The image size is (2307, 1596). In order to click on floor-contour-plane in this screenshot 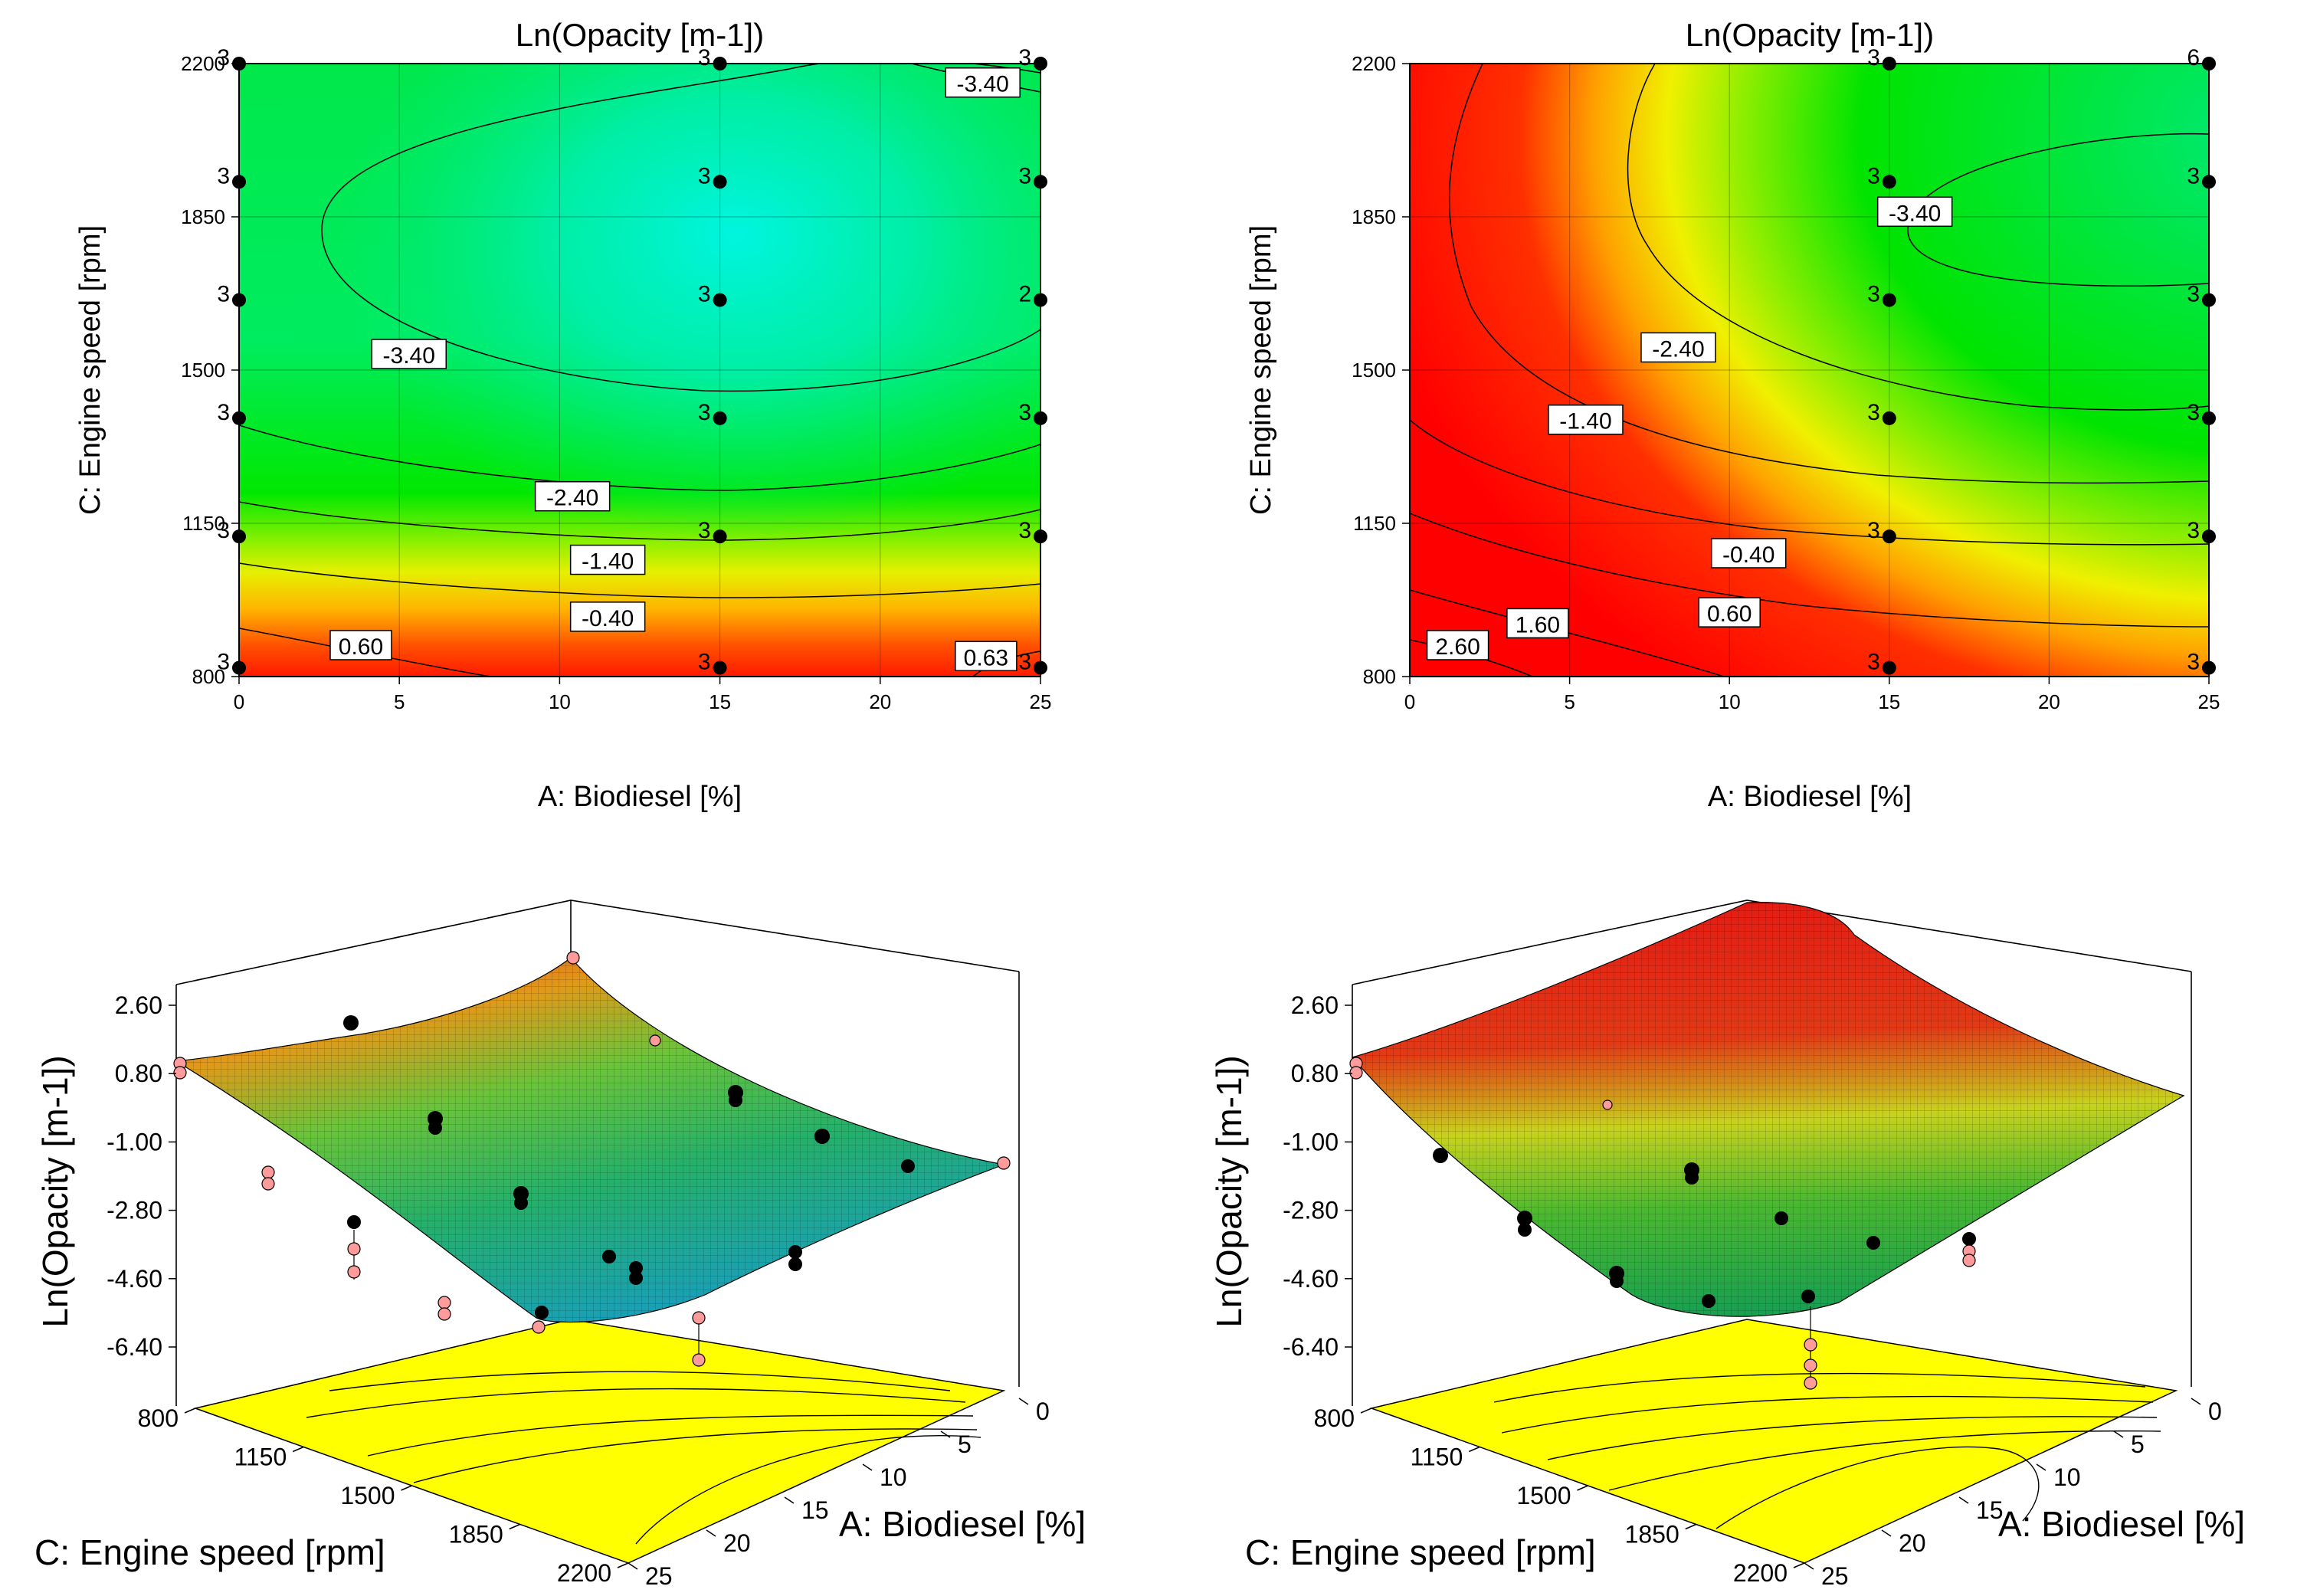, I will do `click(1773, 1441)`.